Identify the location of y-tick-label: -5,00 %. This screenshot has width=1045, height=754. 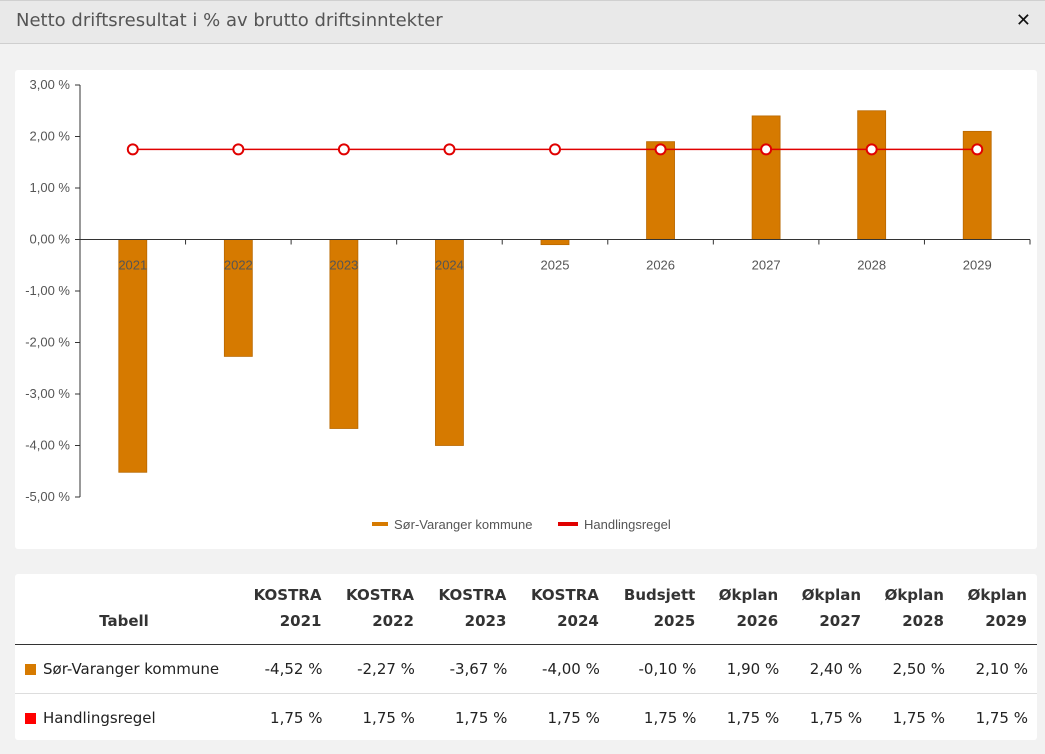
(47, 496).